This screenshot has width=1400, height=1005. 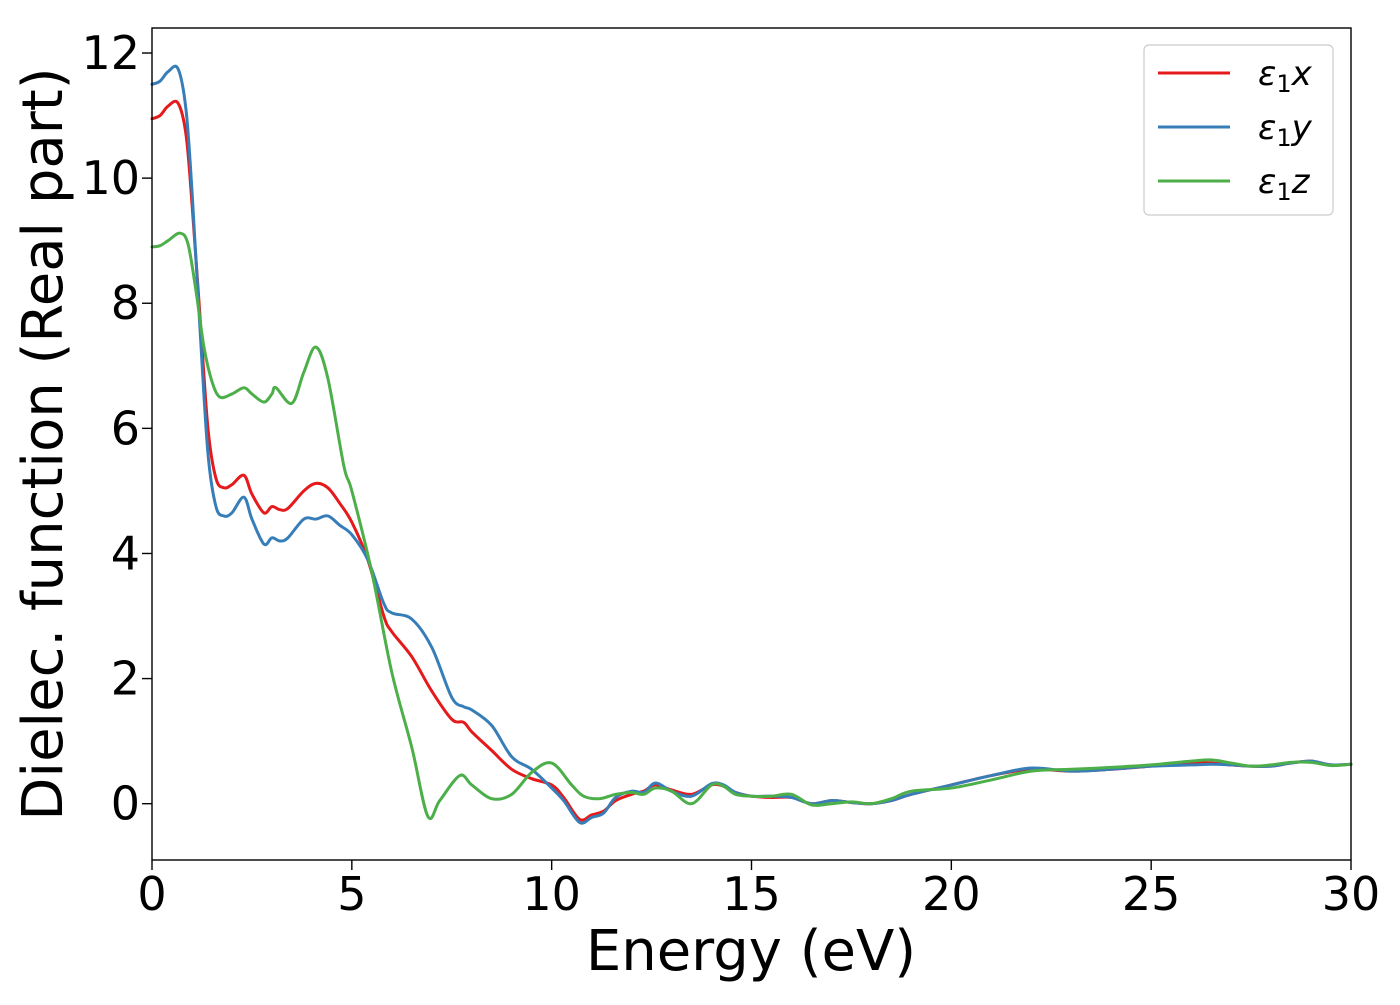 I want to click on legend-label-y: ε1y, so click(x=1285, y=130).